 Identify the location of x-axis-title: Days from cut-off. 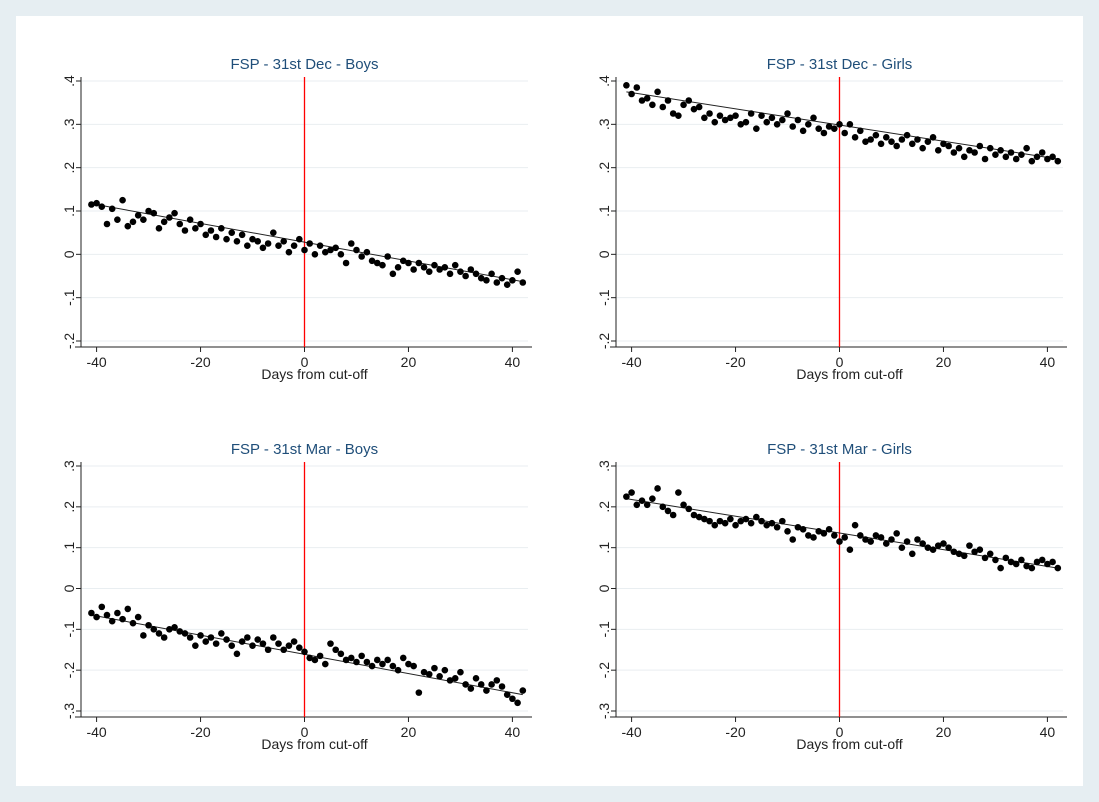
(849, 374).